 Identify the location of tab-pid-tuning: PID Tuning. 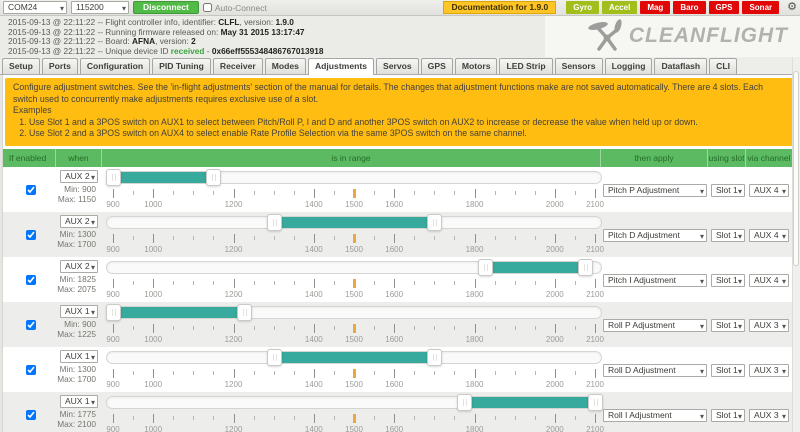
(181, 66).